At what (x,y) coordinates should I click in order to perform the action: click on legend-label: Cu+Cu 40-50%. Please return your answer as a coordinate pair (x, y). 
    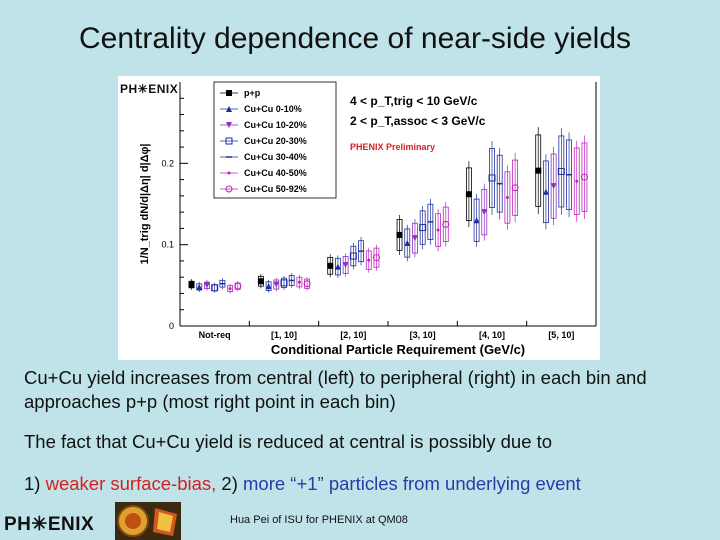
    Looking at the image, I should click on (275, 173).